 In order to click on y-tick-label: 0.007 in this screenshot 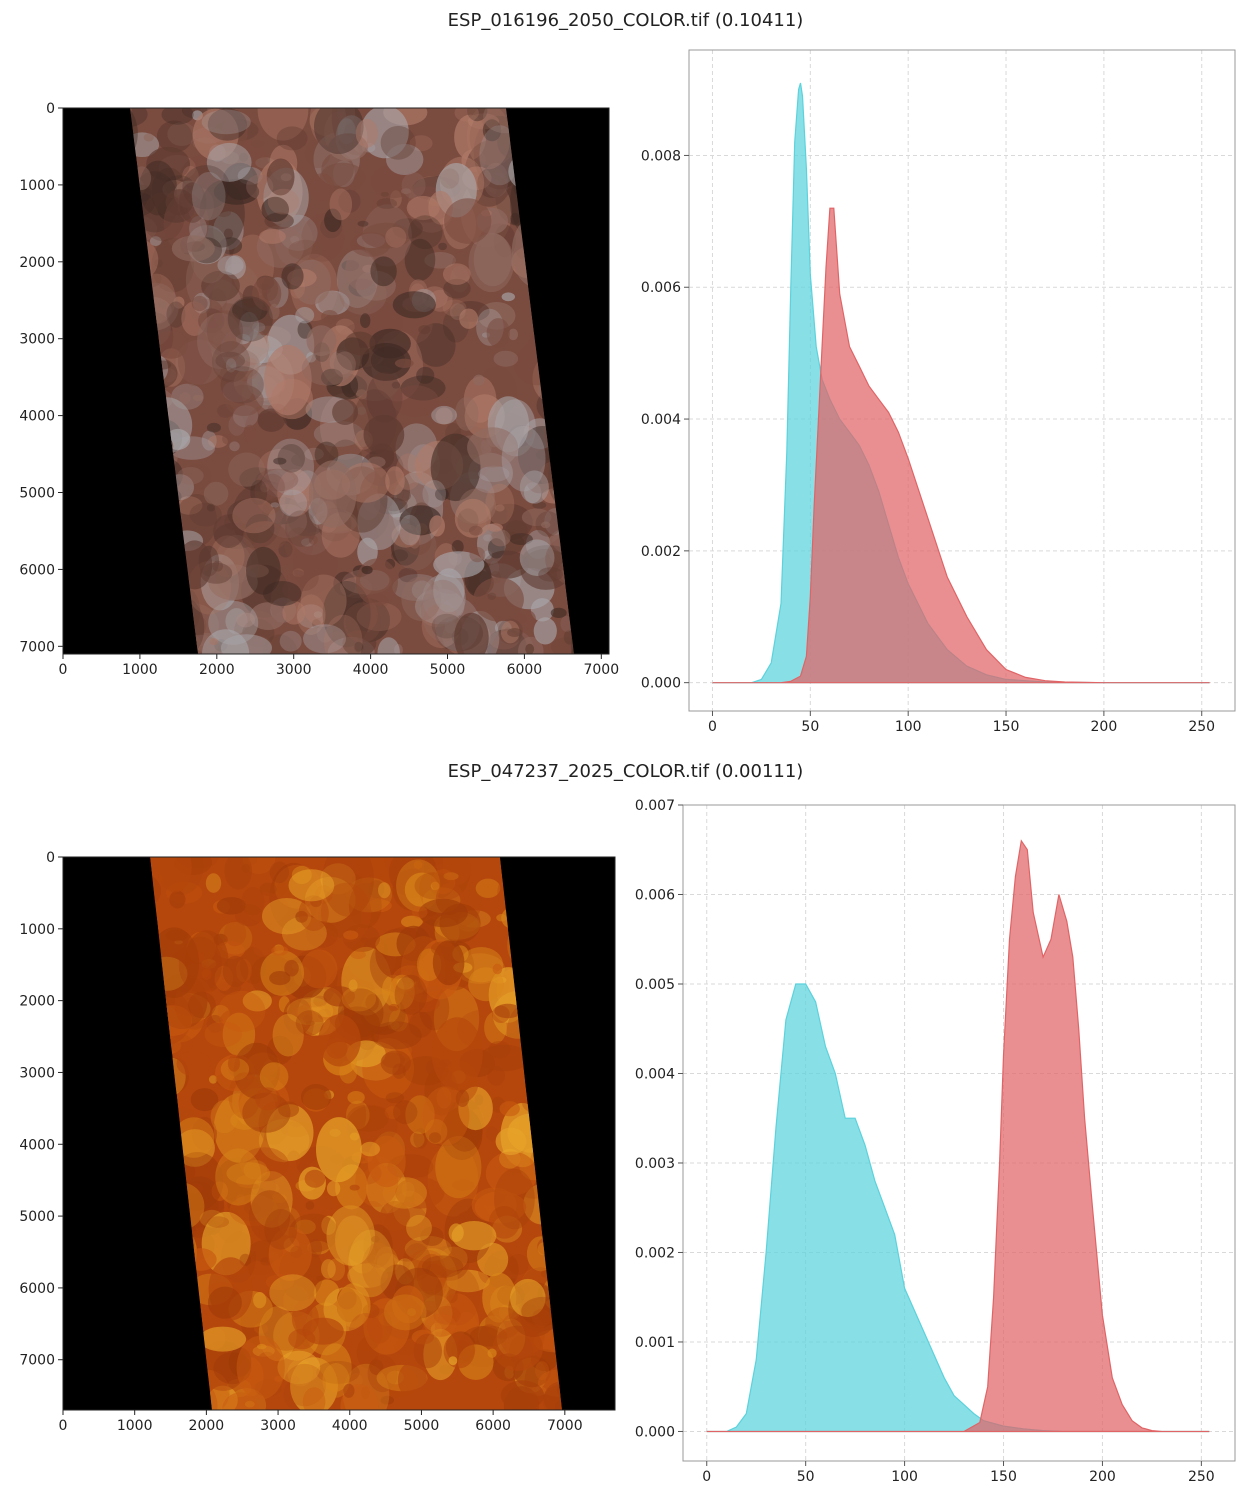, I will do `click(655, 806)`.